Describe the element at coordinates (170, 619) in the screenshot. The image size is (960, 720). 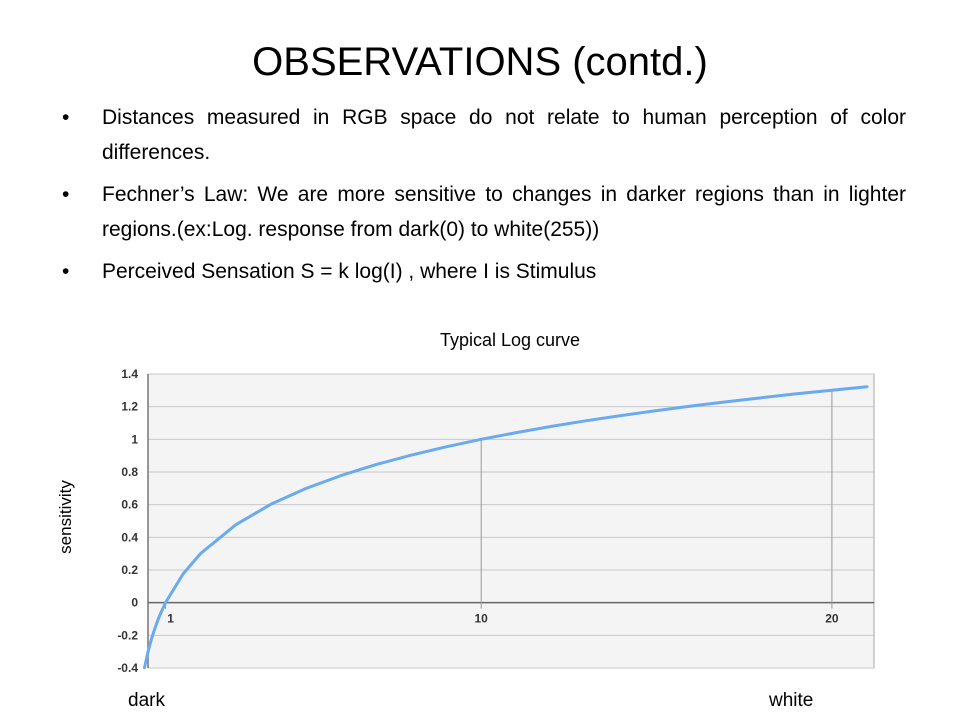
I see `x-tick-label: 1` at that location.